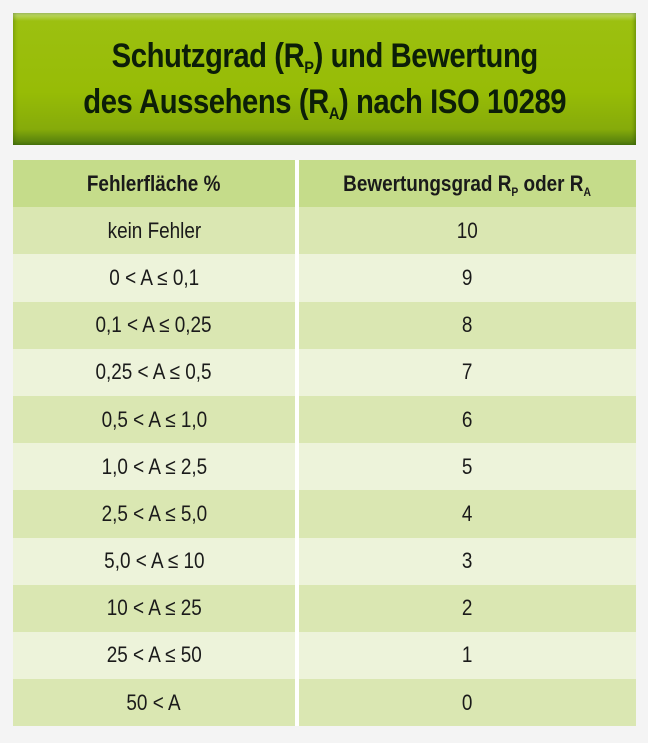 The image size is (648, 743). Describe the element at coordinates (156, 703) in the screenshot. I see `area-cell: 50 < A` at that location.